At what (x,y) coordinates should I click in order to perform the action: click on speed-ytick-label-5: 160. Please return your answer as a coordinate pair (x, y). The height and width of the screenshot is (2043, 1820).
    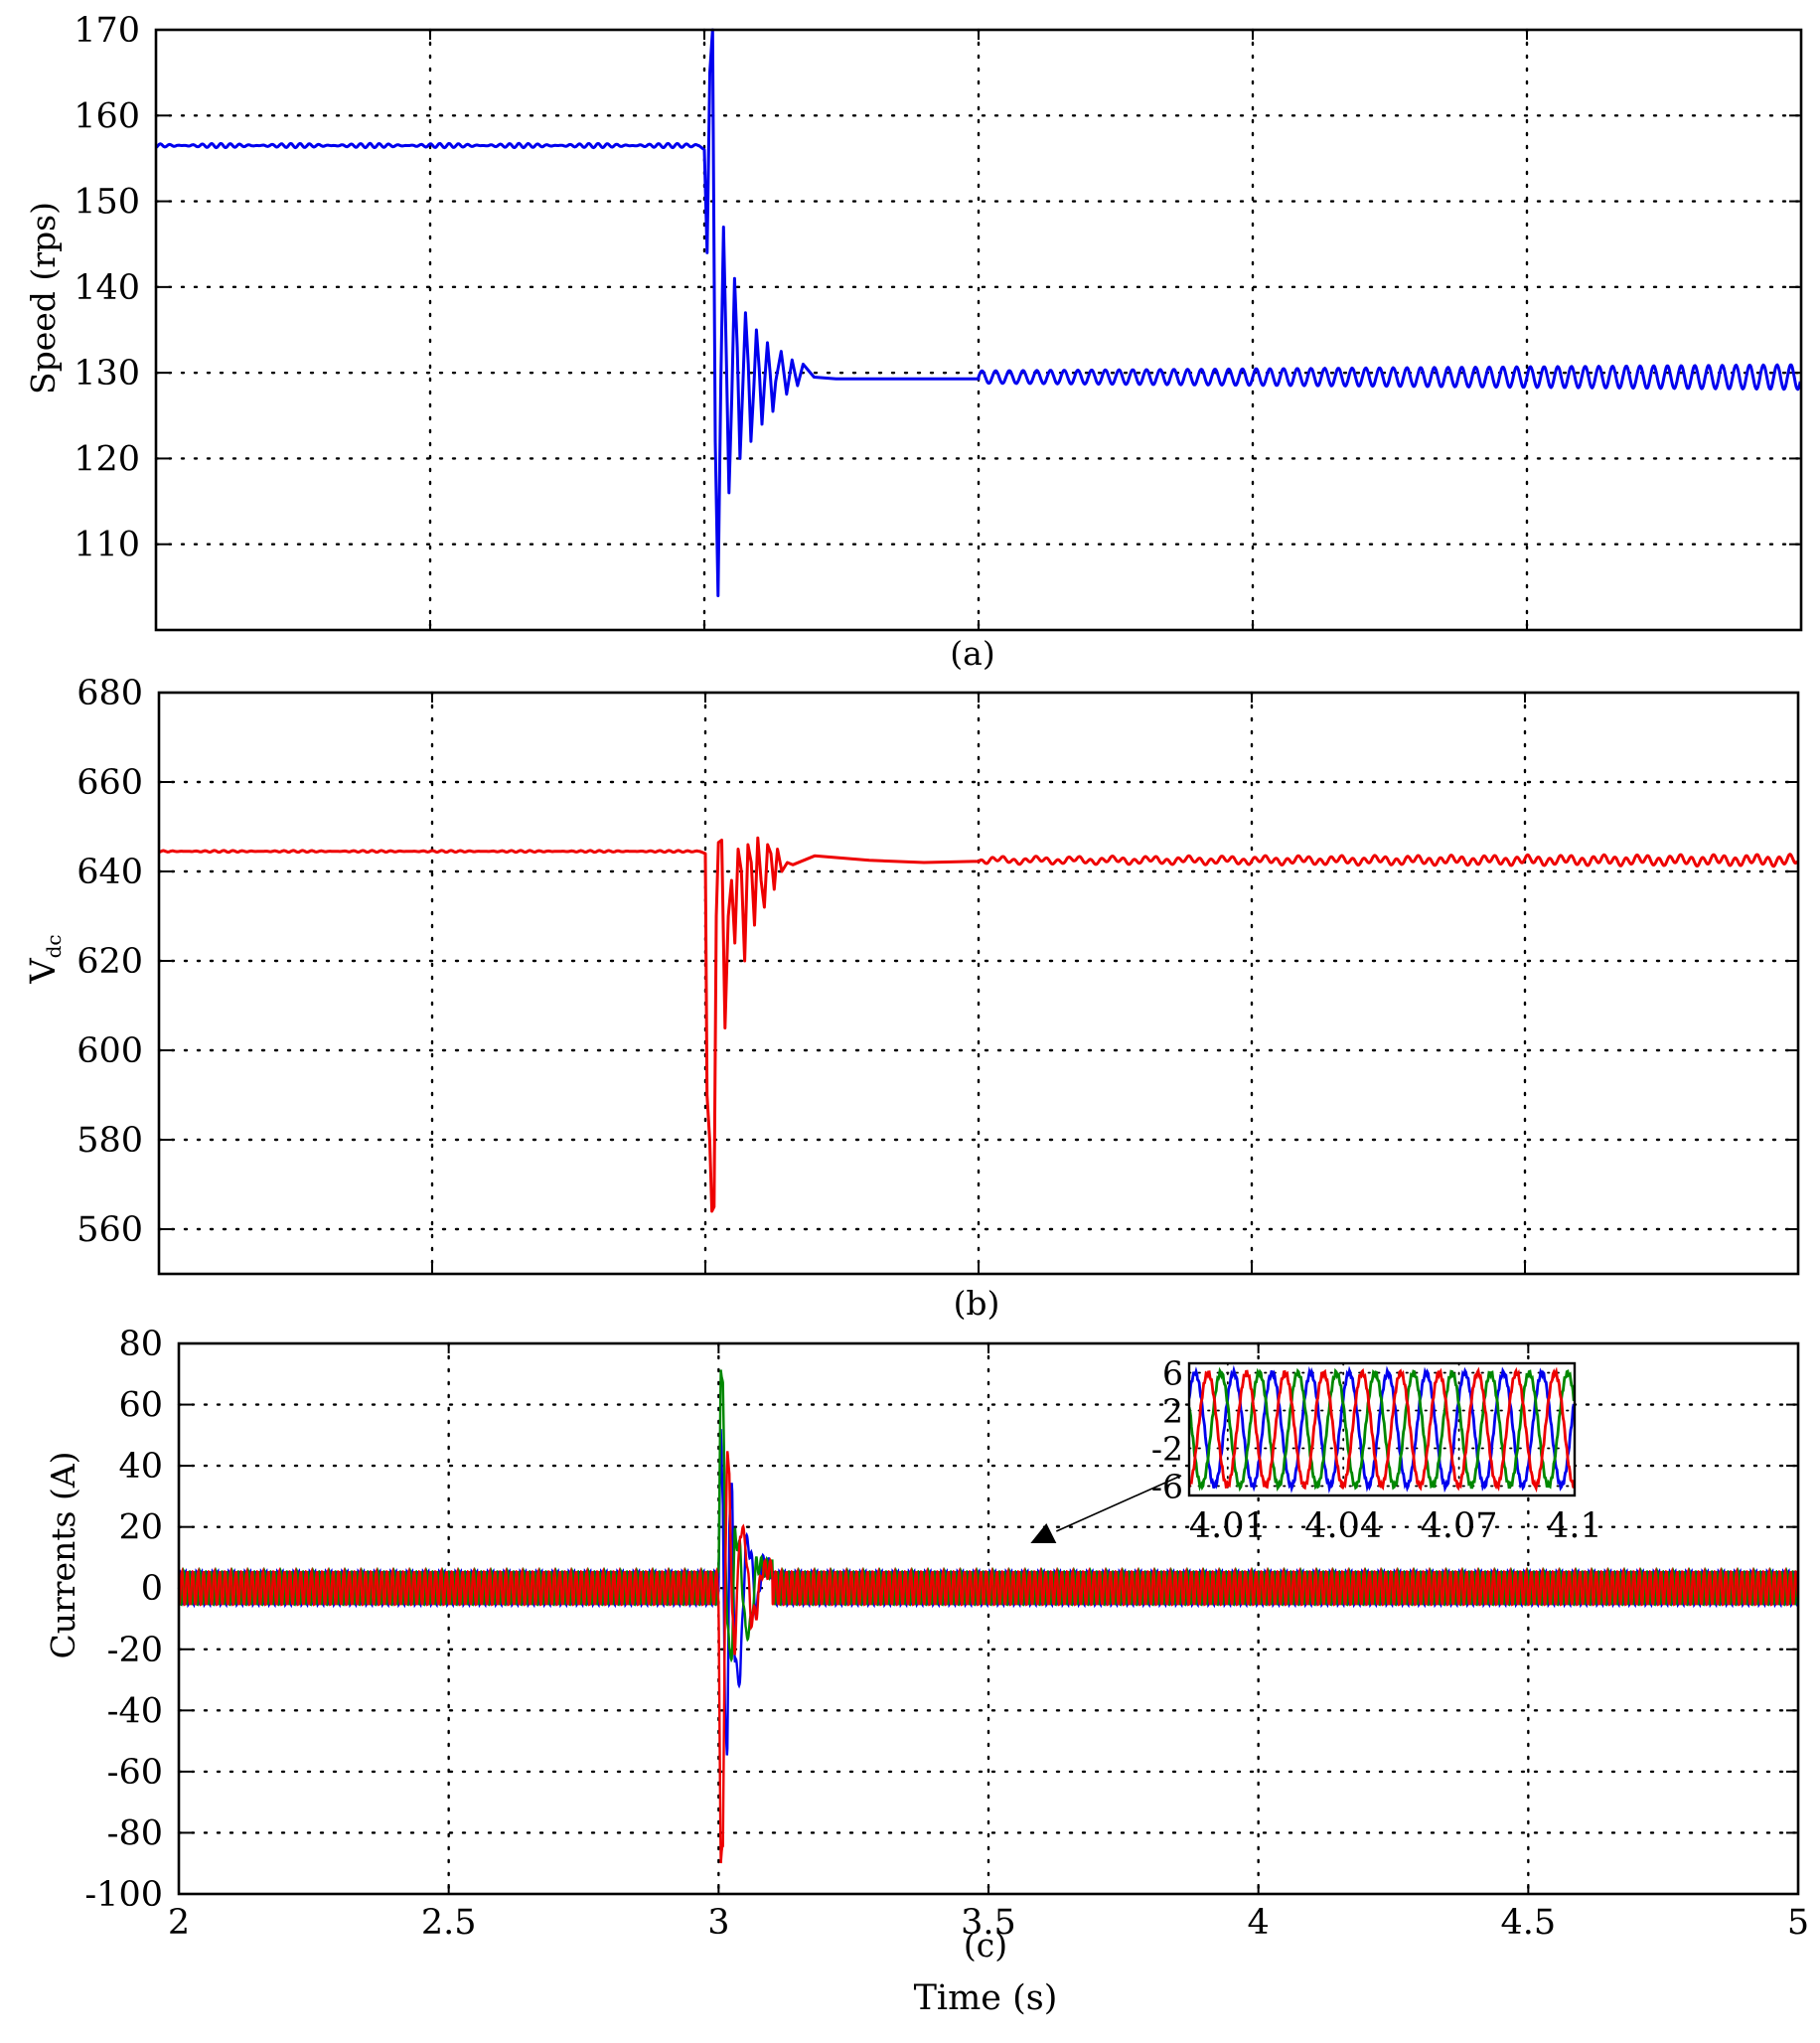
    Looking at the image, I should click on (107, 116).